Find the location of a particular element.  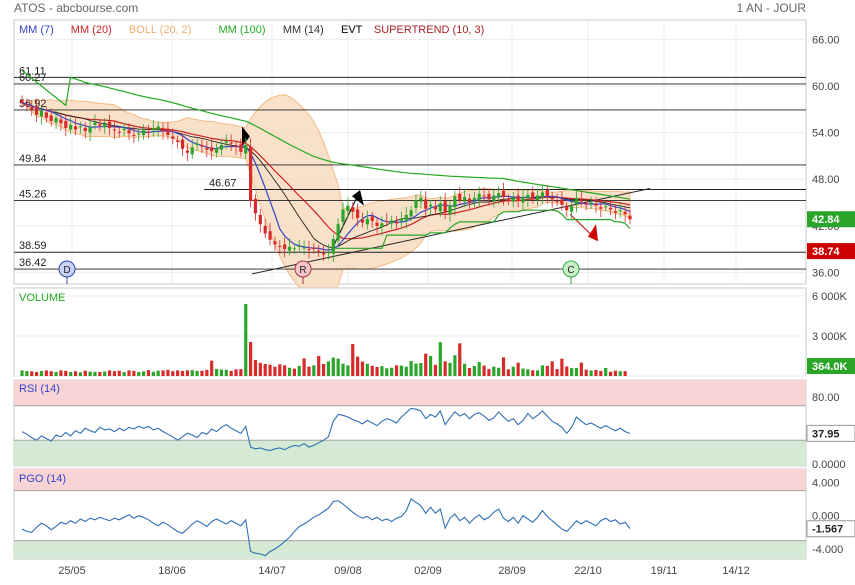

rsi-line is located at coordinates (326, 429).